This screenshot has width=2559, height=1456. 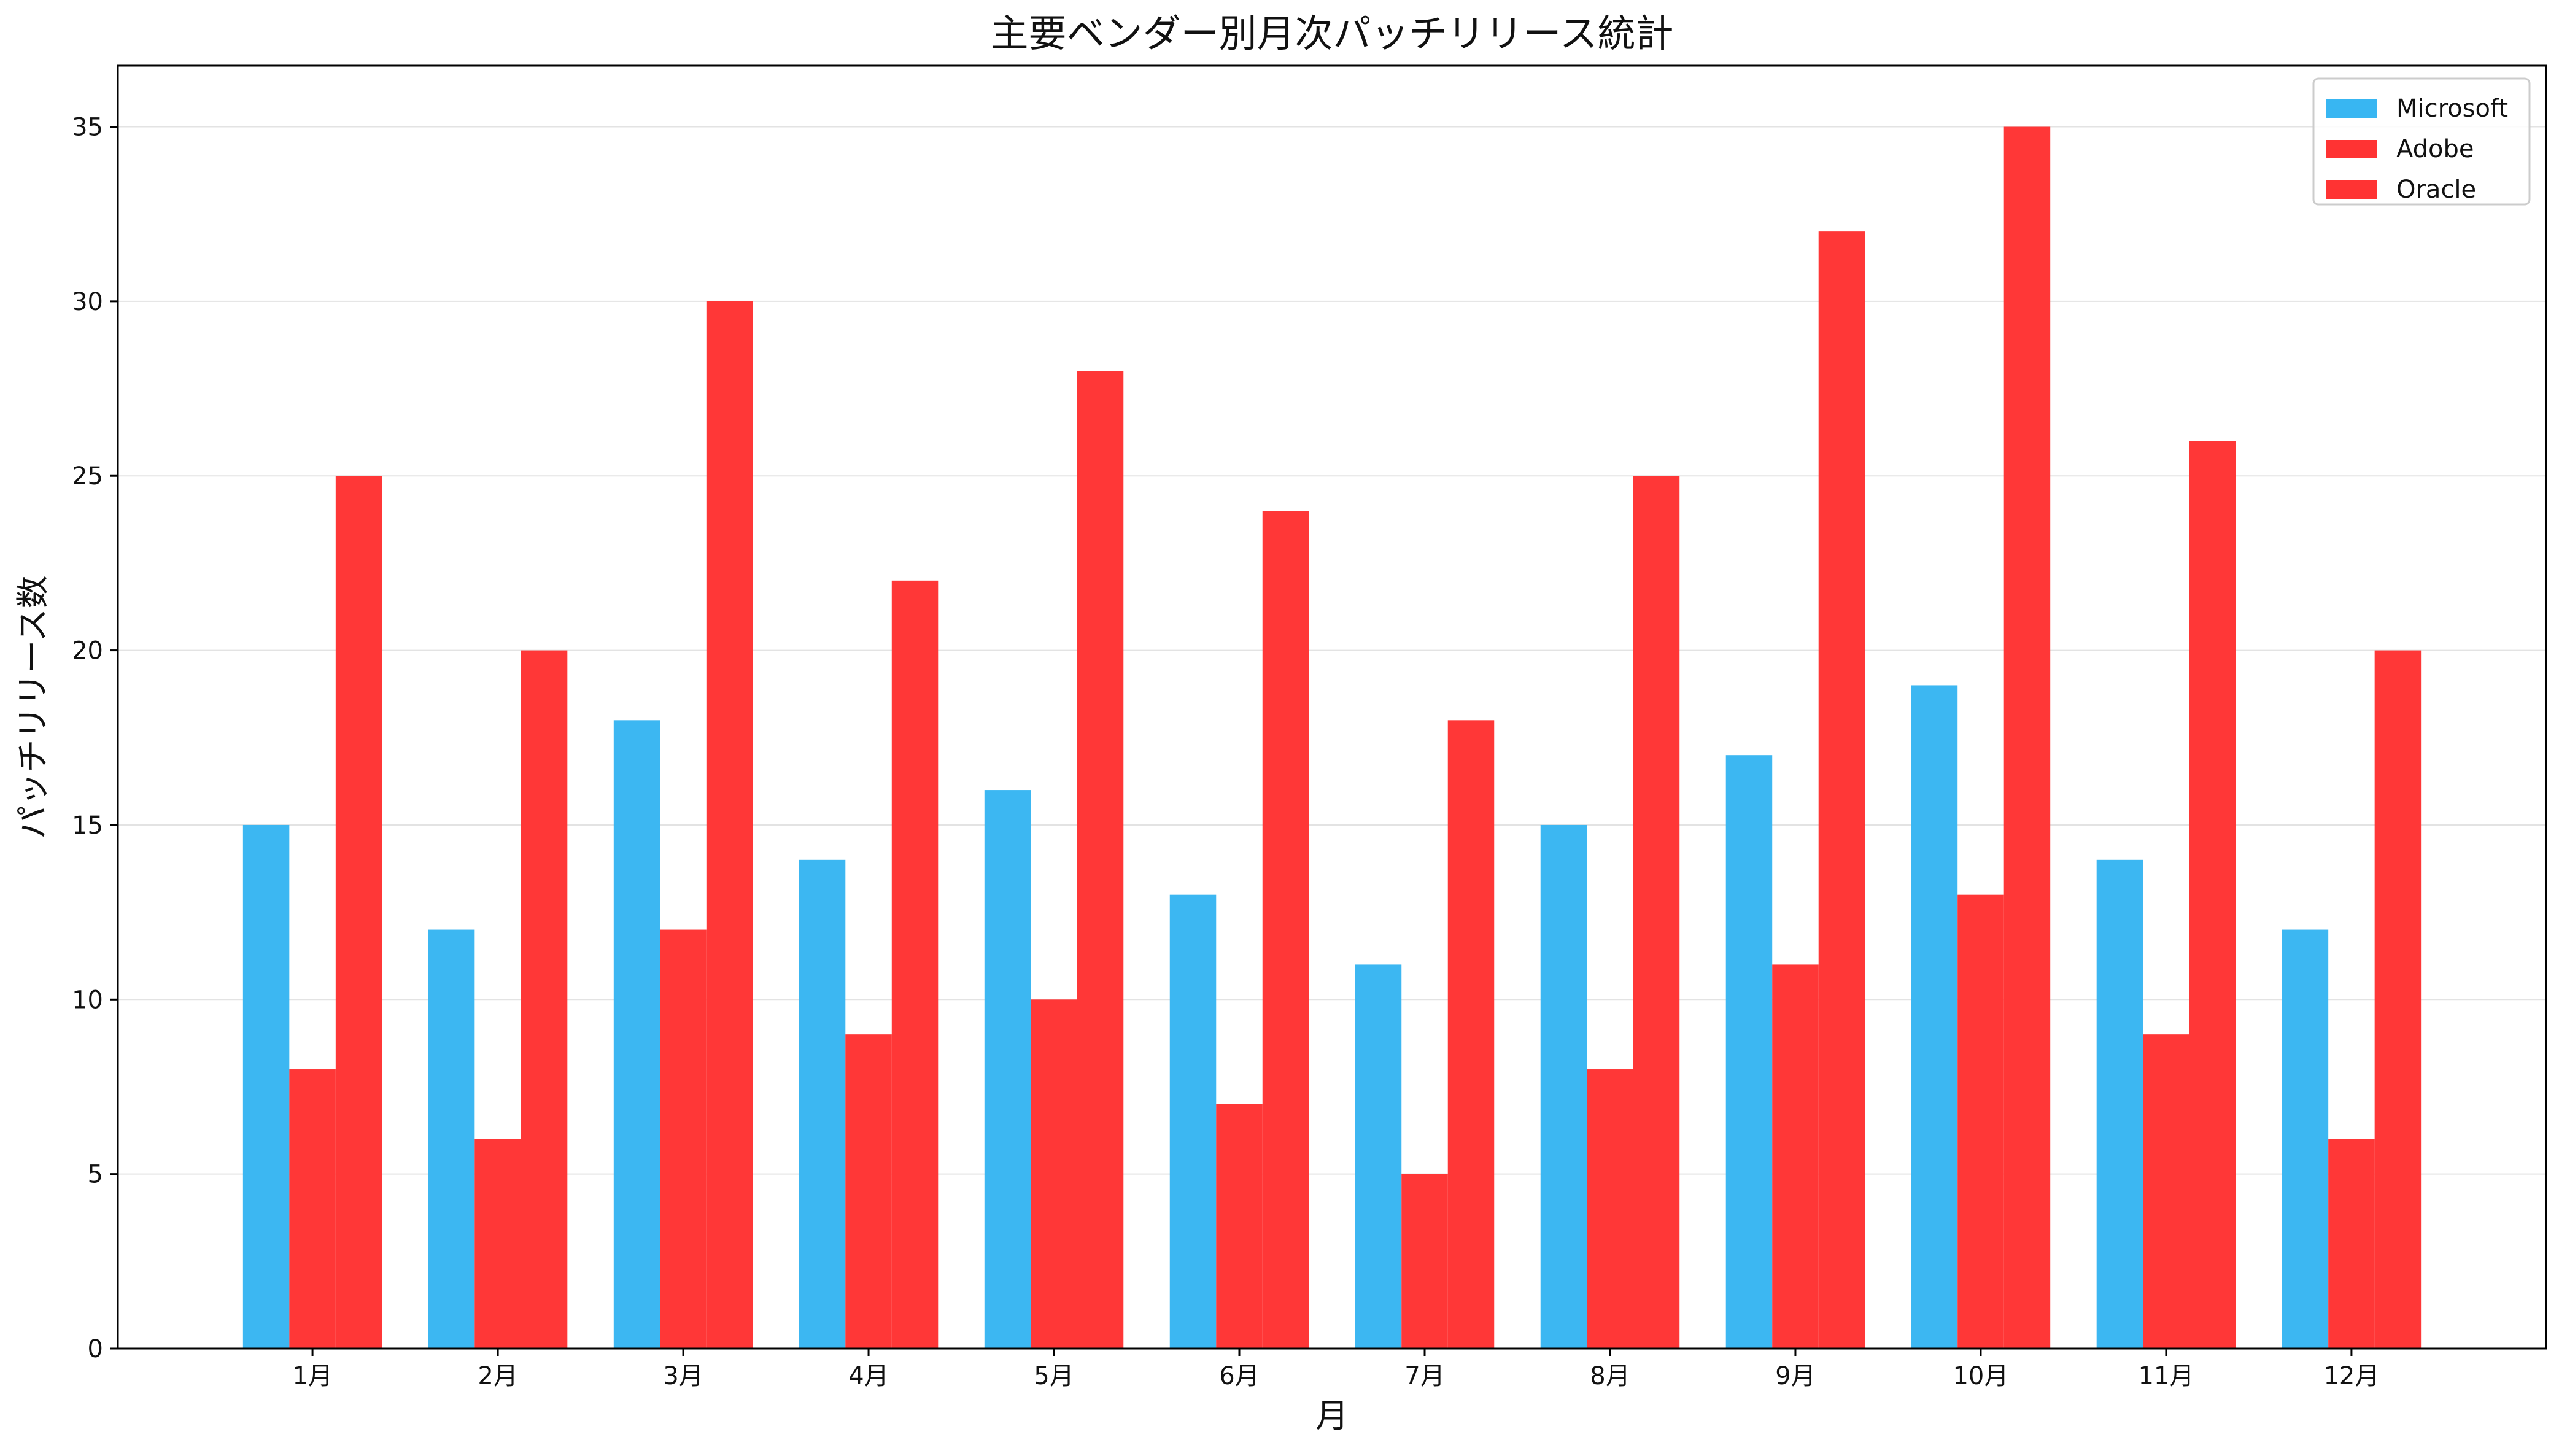 What do you see at coordinates (683, 1376) in the screenshot?
I see `x-tick-label: 3月` at bounding box center [683, 1376].